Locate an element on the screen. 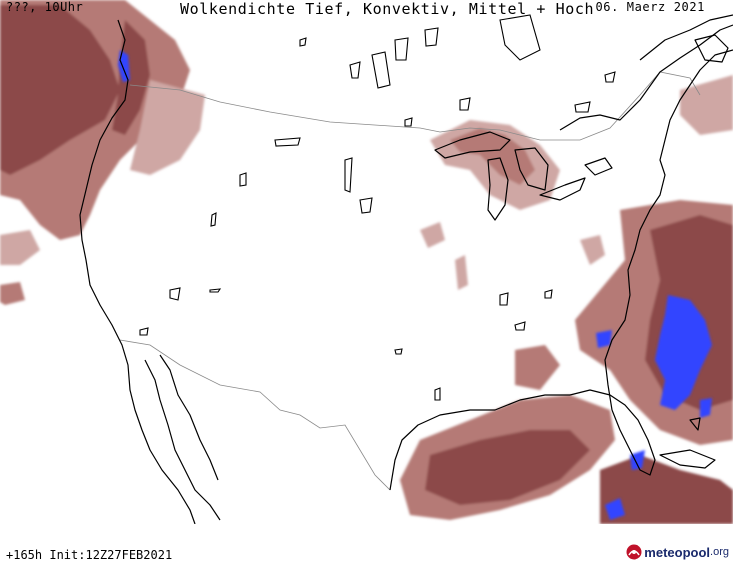 This screenshot has height=566, width=733. cloud-region-pac-west is located at coordinates (20, 247).